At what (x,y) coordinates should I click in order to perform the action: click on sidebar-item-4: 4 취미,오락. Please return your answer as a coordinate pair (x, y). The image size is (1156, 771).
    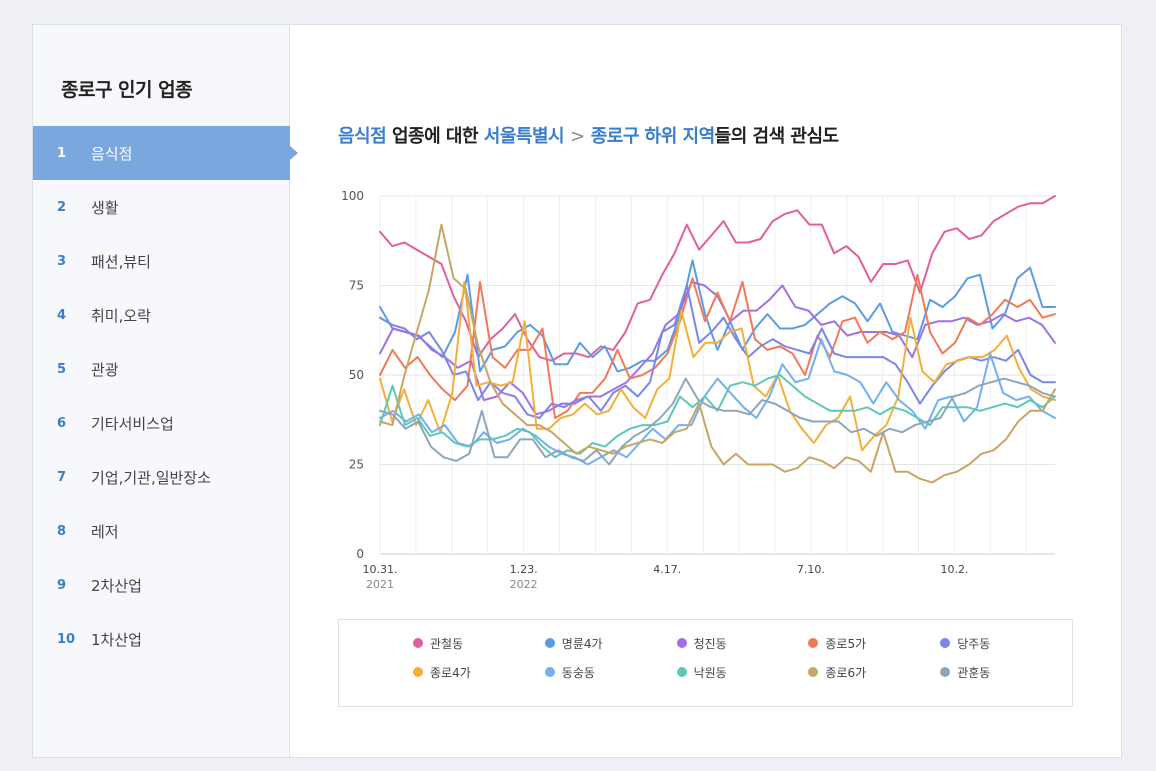
    Looking at the image, I should click on (161, 315).